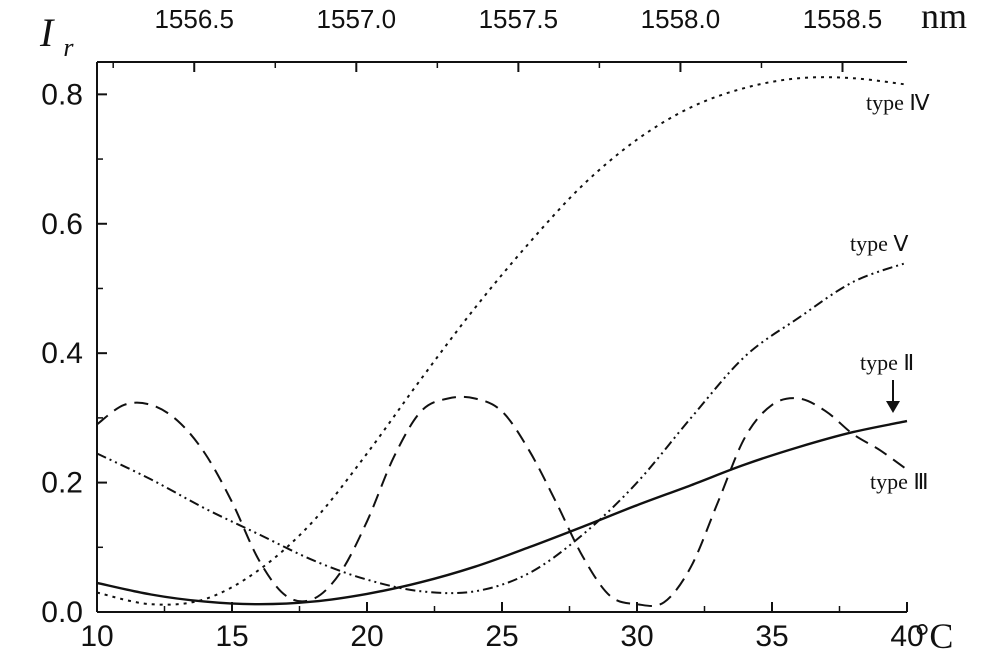 This screenshot has width=1000, height=669. What do you see at coordinates (366, 636) in the screenshot?
I see `x-tick-label: 20` at bounding box center [366, 636].